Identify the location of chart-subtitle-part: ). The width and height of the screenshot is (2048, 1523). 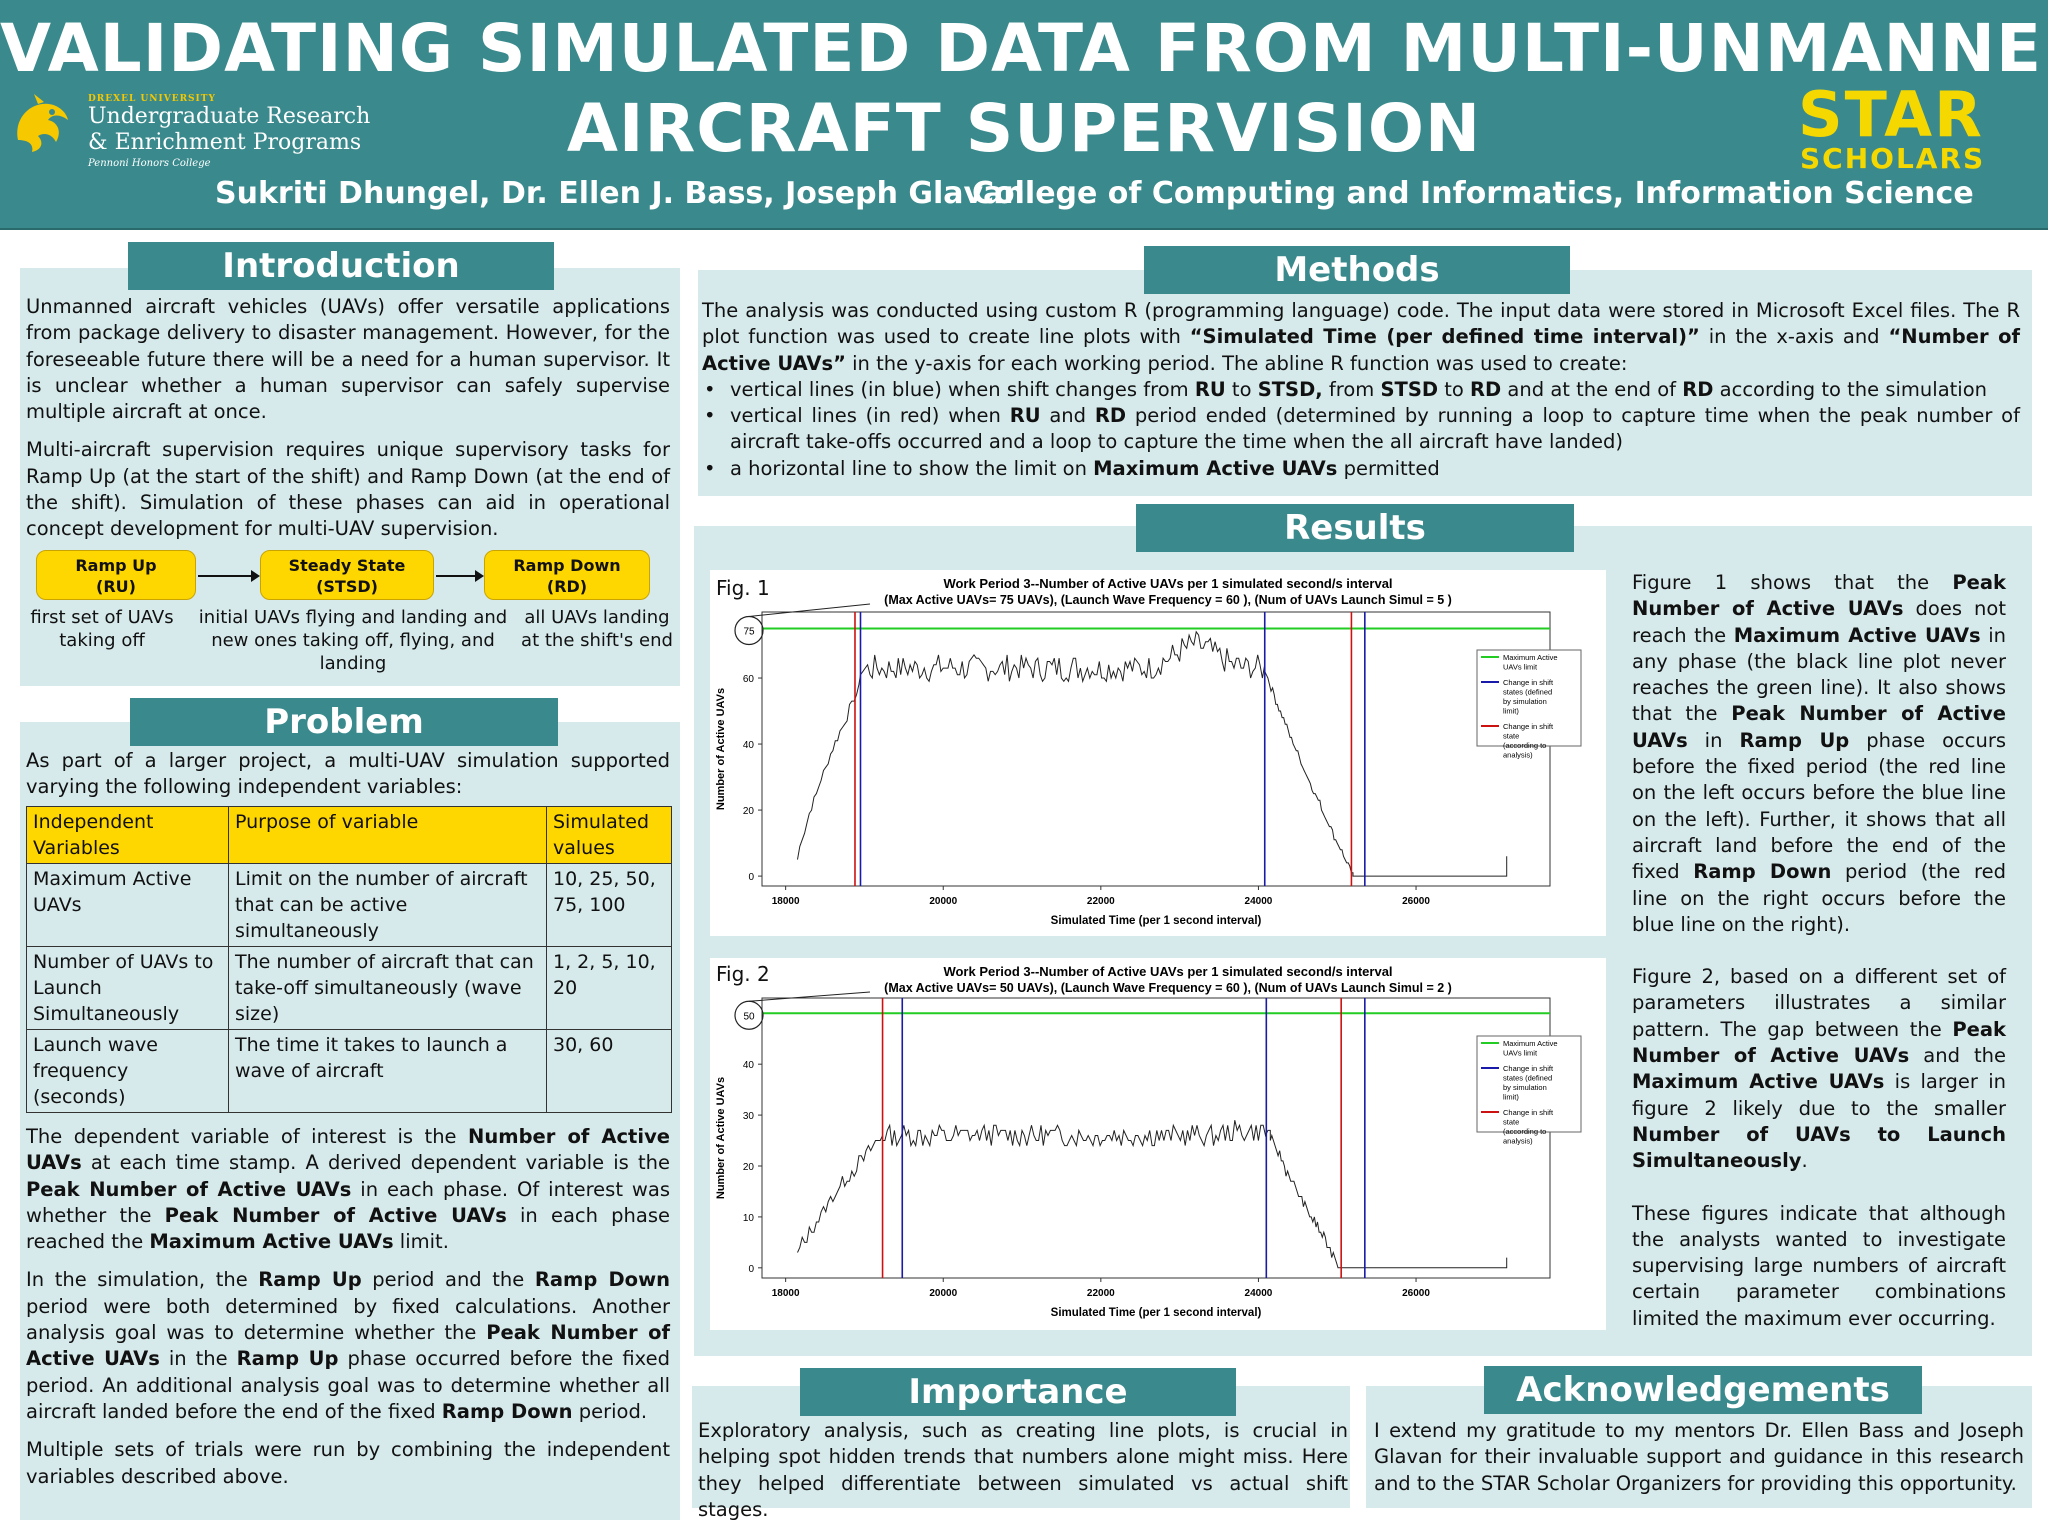
(1448, 988).